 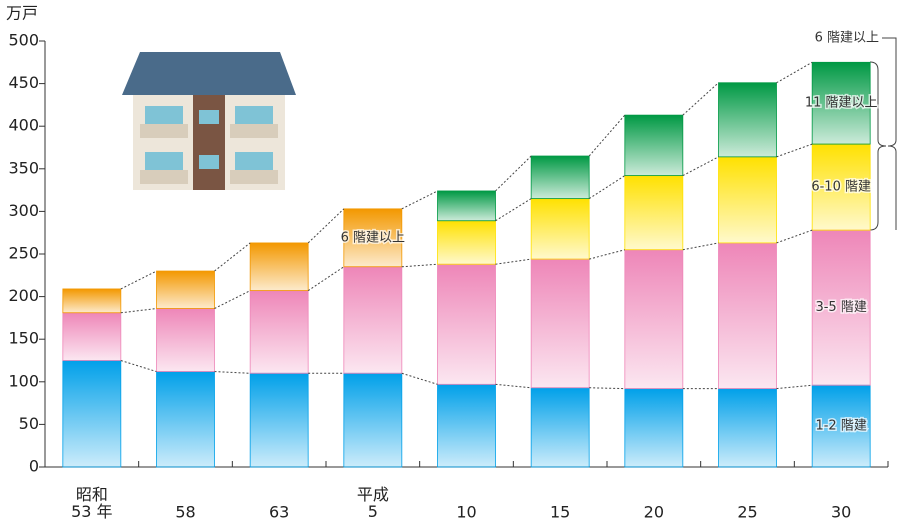 What do you see at coordinates (373, 503) in the screenshot?
I see `x-tick-label: 平成 5` at bounding box center [373, 503].